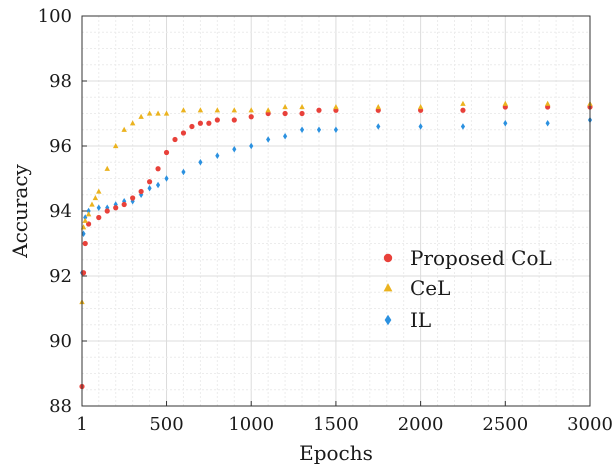 Image resolution: width=614 pixels, height=464 pixels. I want to click on legend-item-cel: CeL, so click(416, 288).